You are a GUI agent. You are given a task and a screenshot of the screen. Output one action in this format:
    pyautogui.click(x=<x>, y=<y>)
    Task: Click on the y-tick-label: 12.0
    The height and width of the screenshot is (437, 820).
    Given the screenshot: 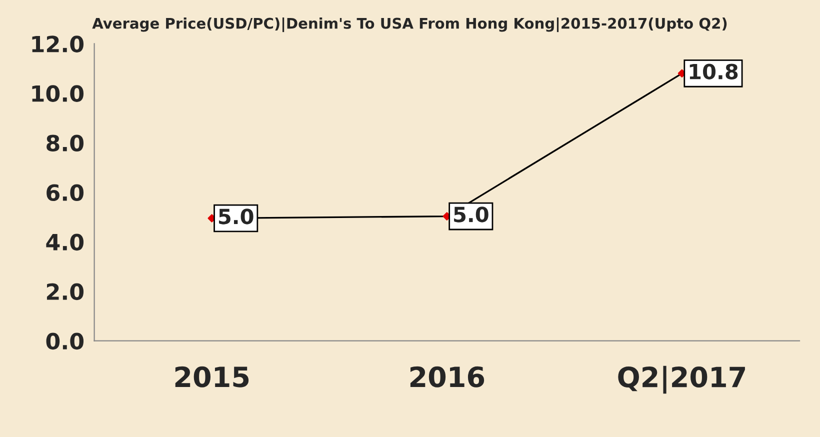 What is the action you would take?
    pyautogui.click(x=58, y=44)
    